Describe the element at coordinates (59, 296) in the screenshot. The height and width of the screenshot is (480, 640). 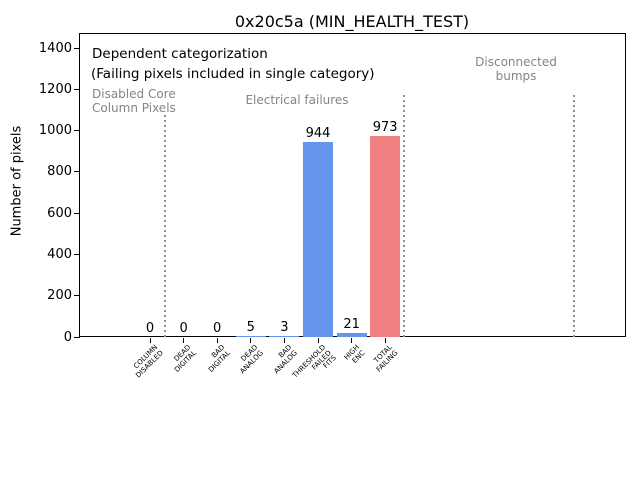
I see `y-tick-label: 200` at that location.